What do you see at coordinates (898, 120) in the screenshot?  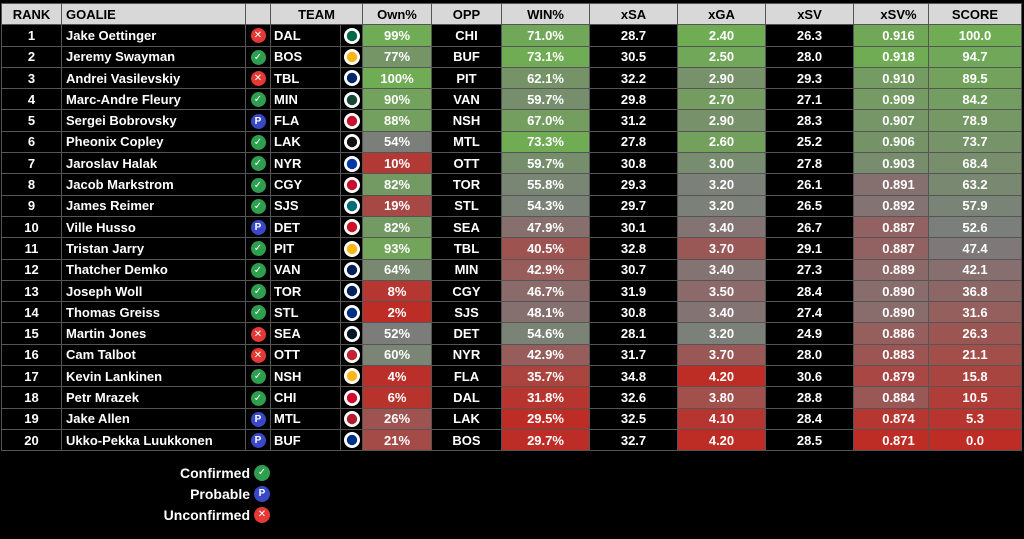 I see `xsv-pct-cell: 0.907` at bounding box center [898, 120].